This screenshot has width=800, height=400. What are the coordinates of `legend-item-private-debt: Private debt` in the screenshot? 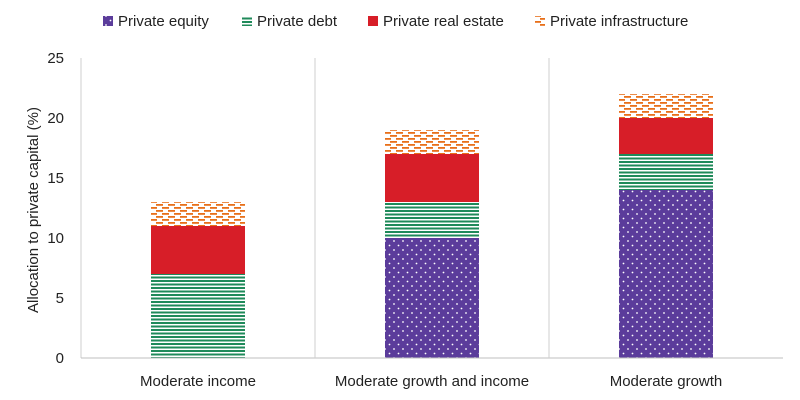 It's located at (290, 21).